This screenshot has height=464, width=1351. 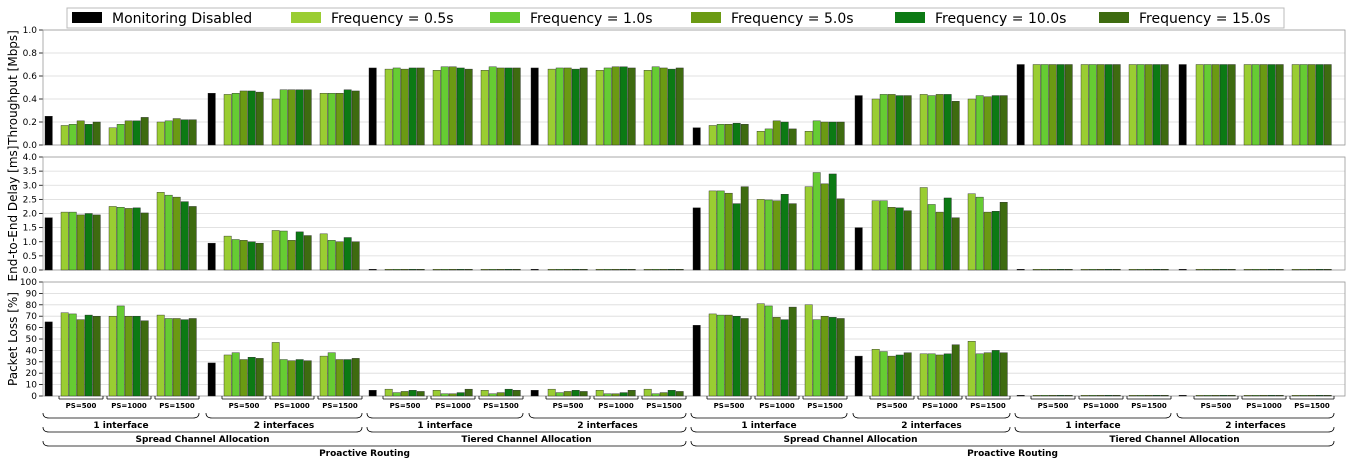 What do you see at coordinates (1255, 415) in the screenshot?
I see `interface-bracket` at bounding box center [1255, 415].